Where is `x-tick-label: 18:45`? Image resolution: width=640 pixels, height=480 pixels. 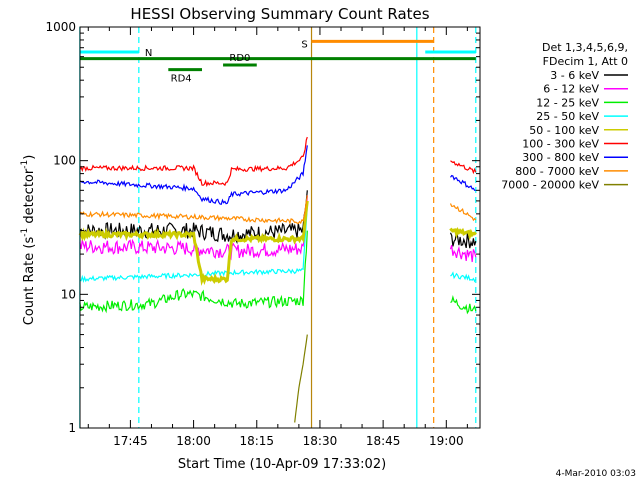
x-tick-label: 18:45 is located at coordinates (383, 441).